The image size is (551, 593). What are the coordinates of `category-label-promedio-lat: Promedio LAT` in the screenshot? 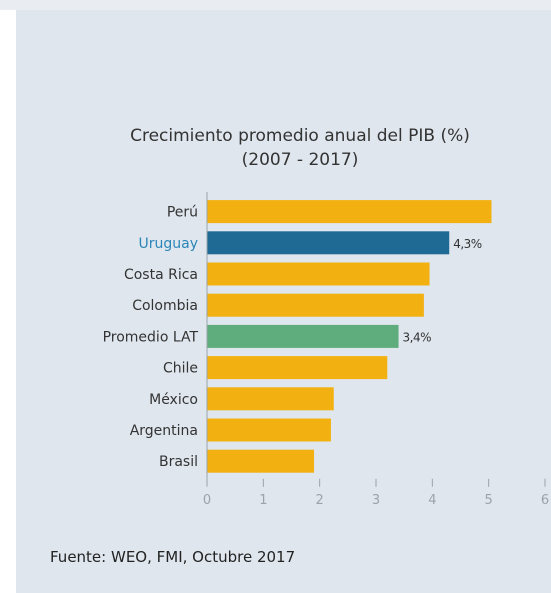 It's located at (151, 337).